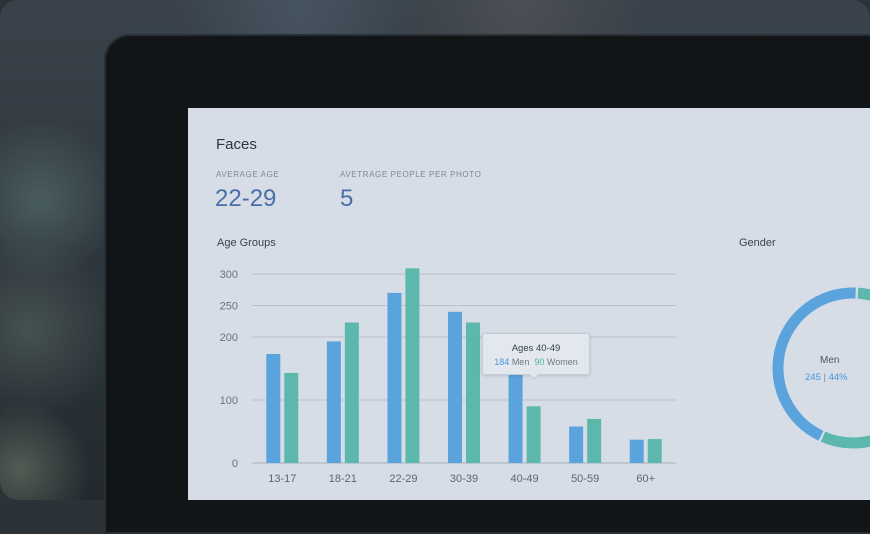 The width and height of the screenshot is (870, 534). What do you see at coordinates (229, 338) in the screenshot?
I see `y-tick-label: 200` at bounding box center [229, 338].